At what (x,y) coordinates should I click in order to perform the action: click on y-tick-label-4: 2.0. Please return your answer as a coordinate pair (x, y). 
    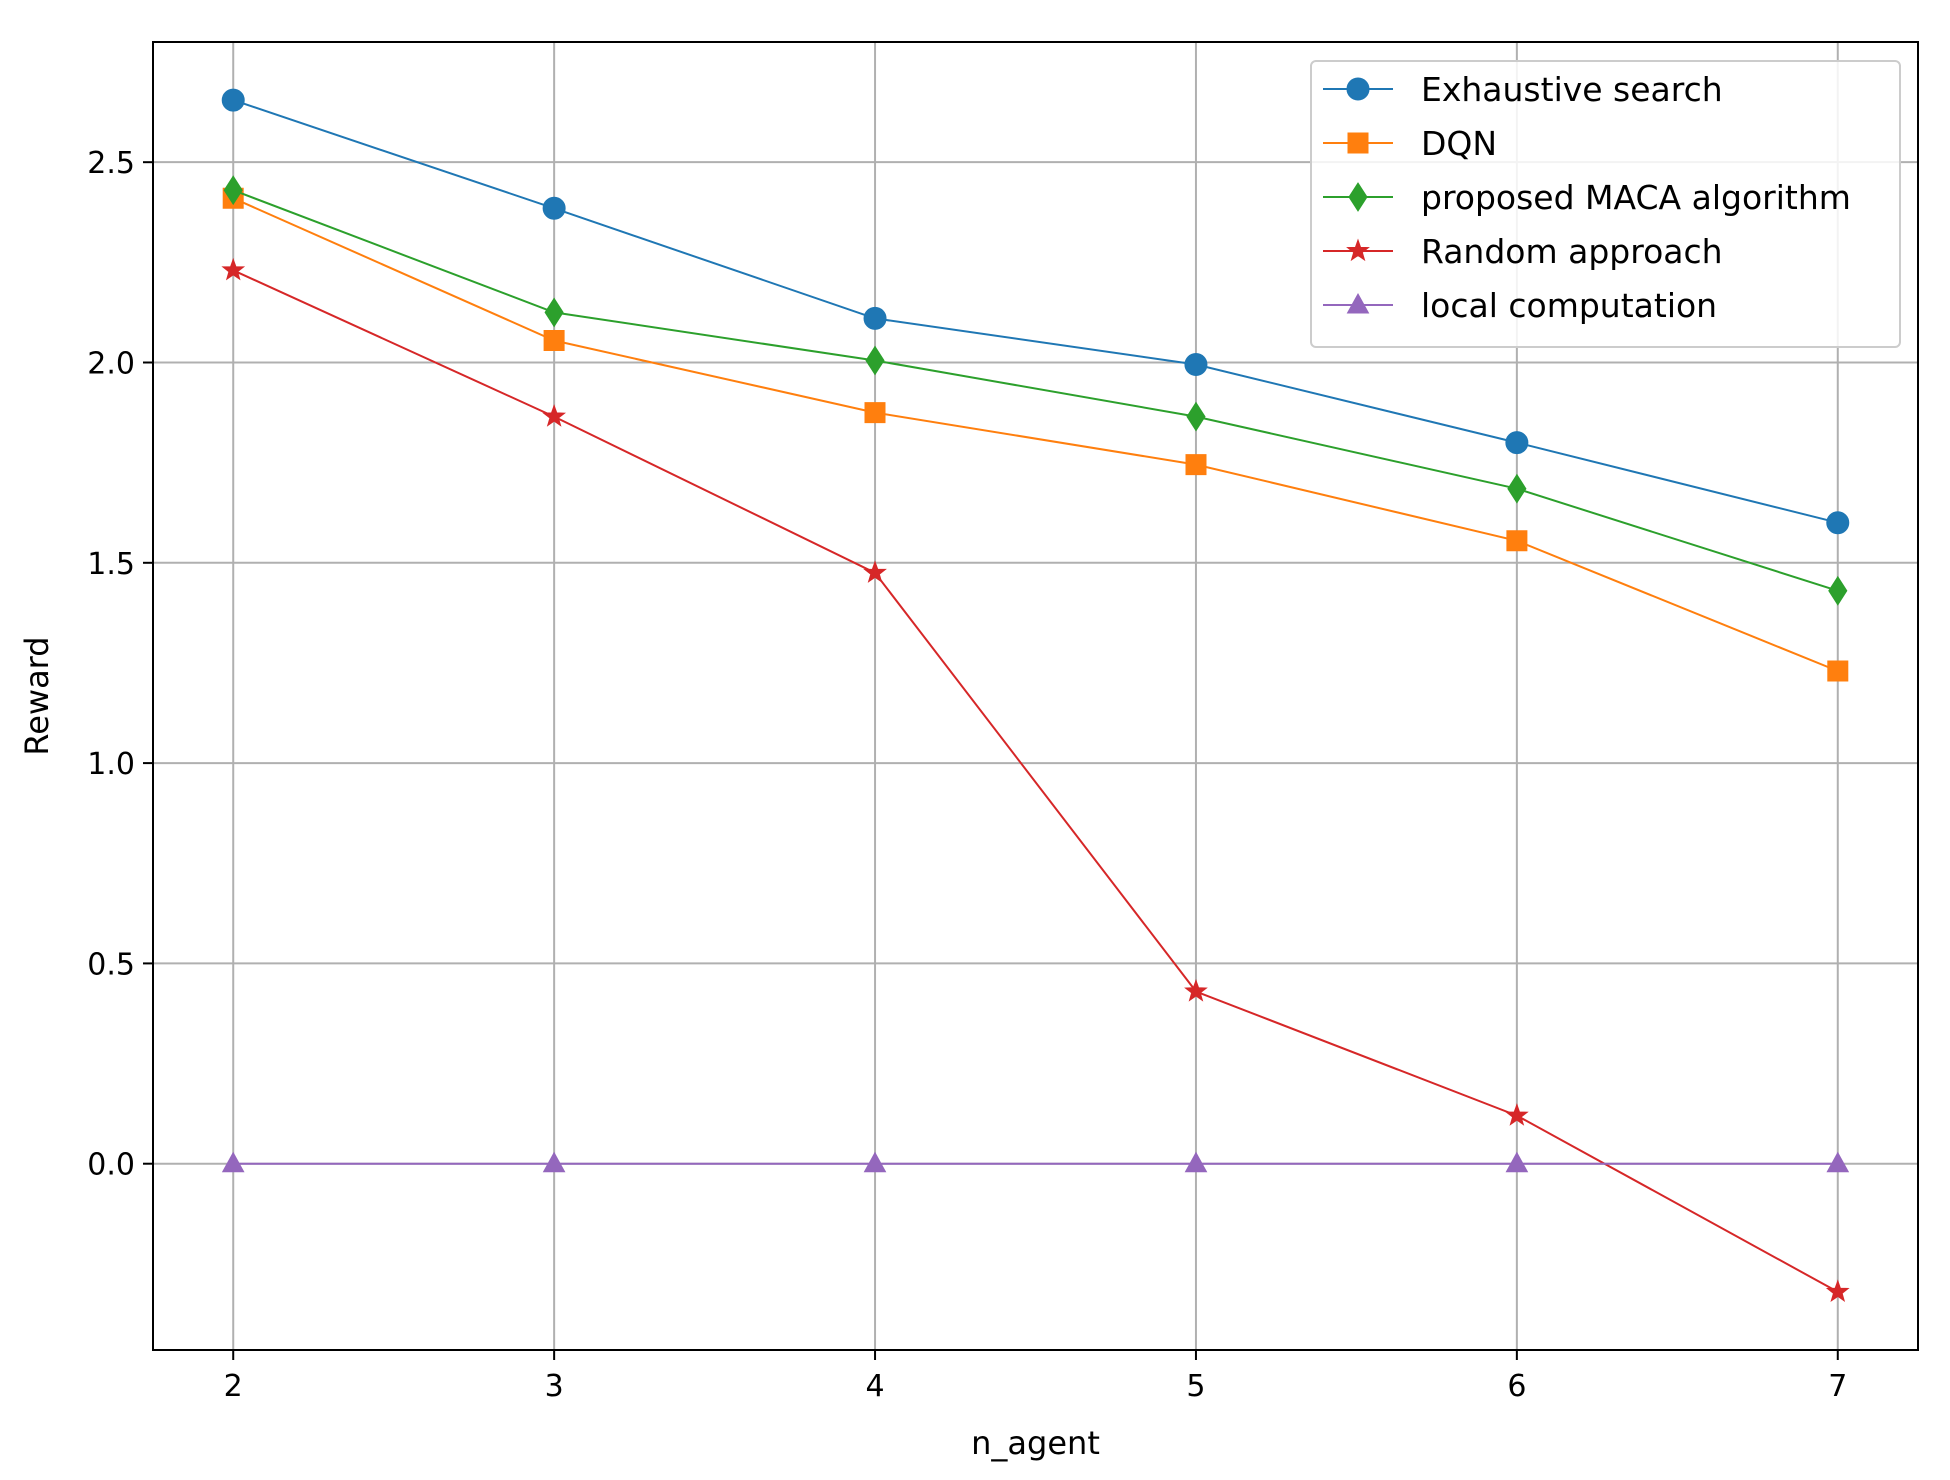
    Looking at the image, I should click on (111, 363).